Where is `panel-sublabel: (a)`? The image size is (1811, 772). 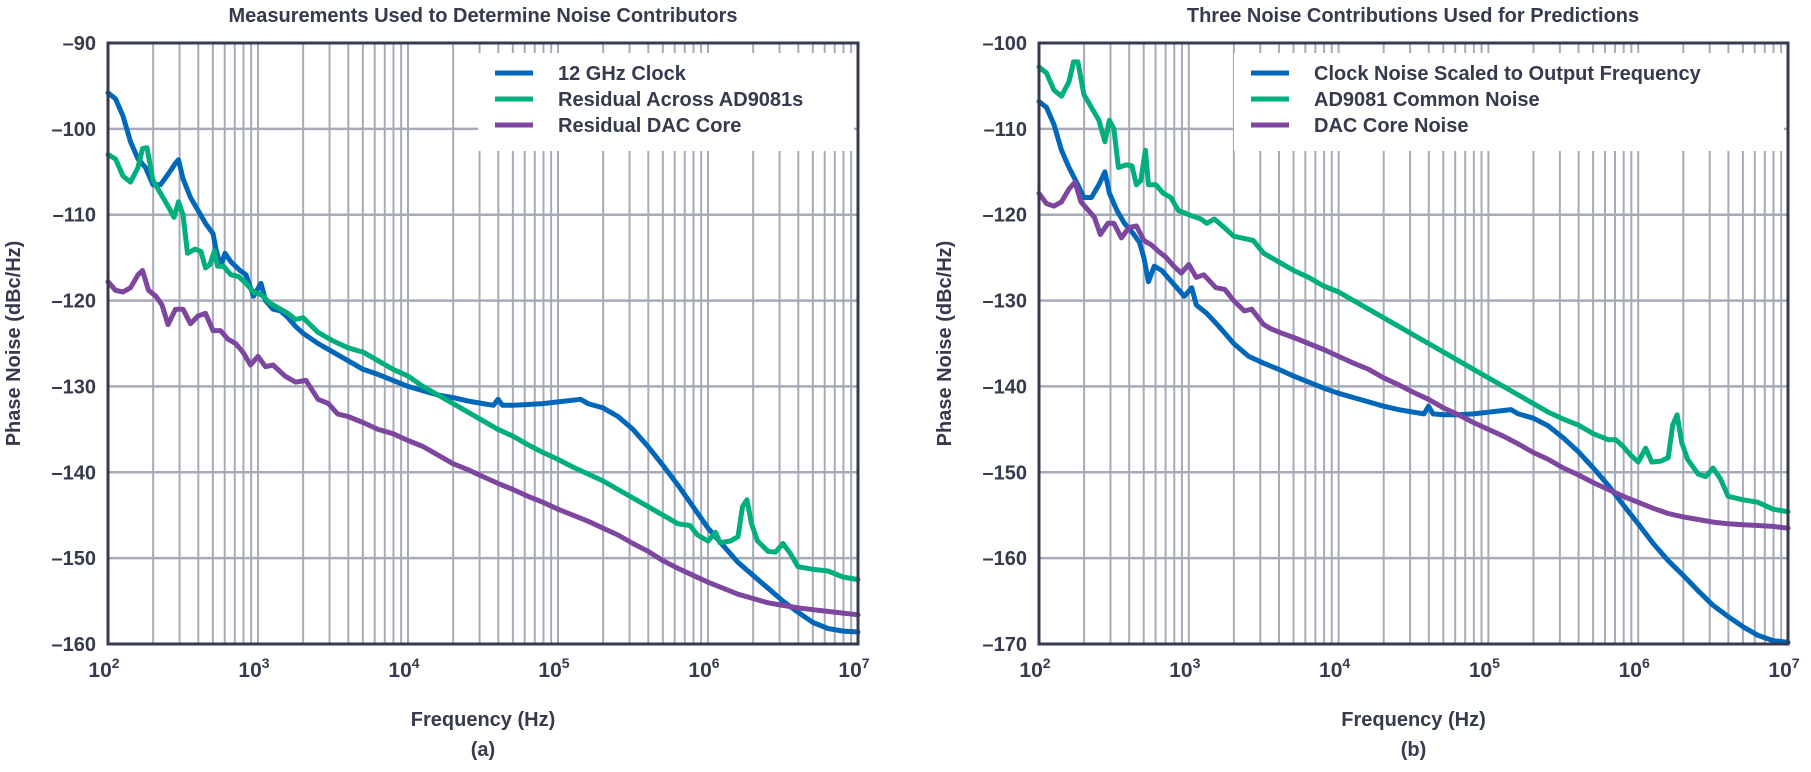 panel-sublabel: (a) is located at coordinates (483, 750).